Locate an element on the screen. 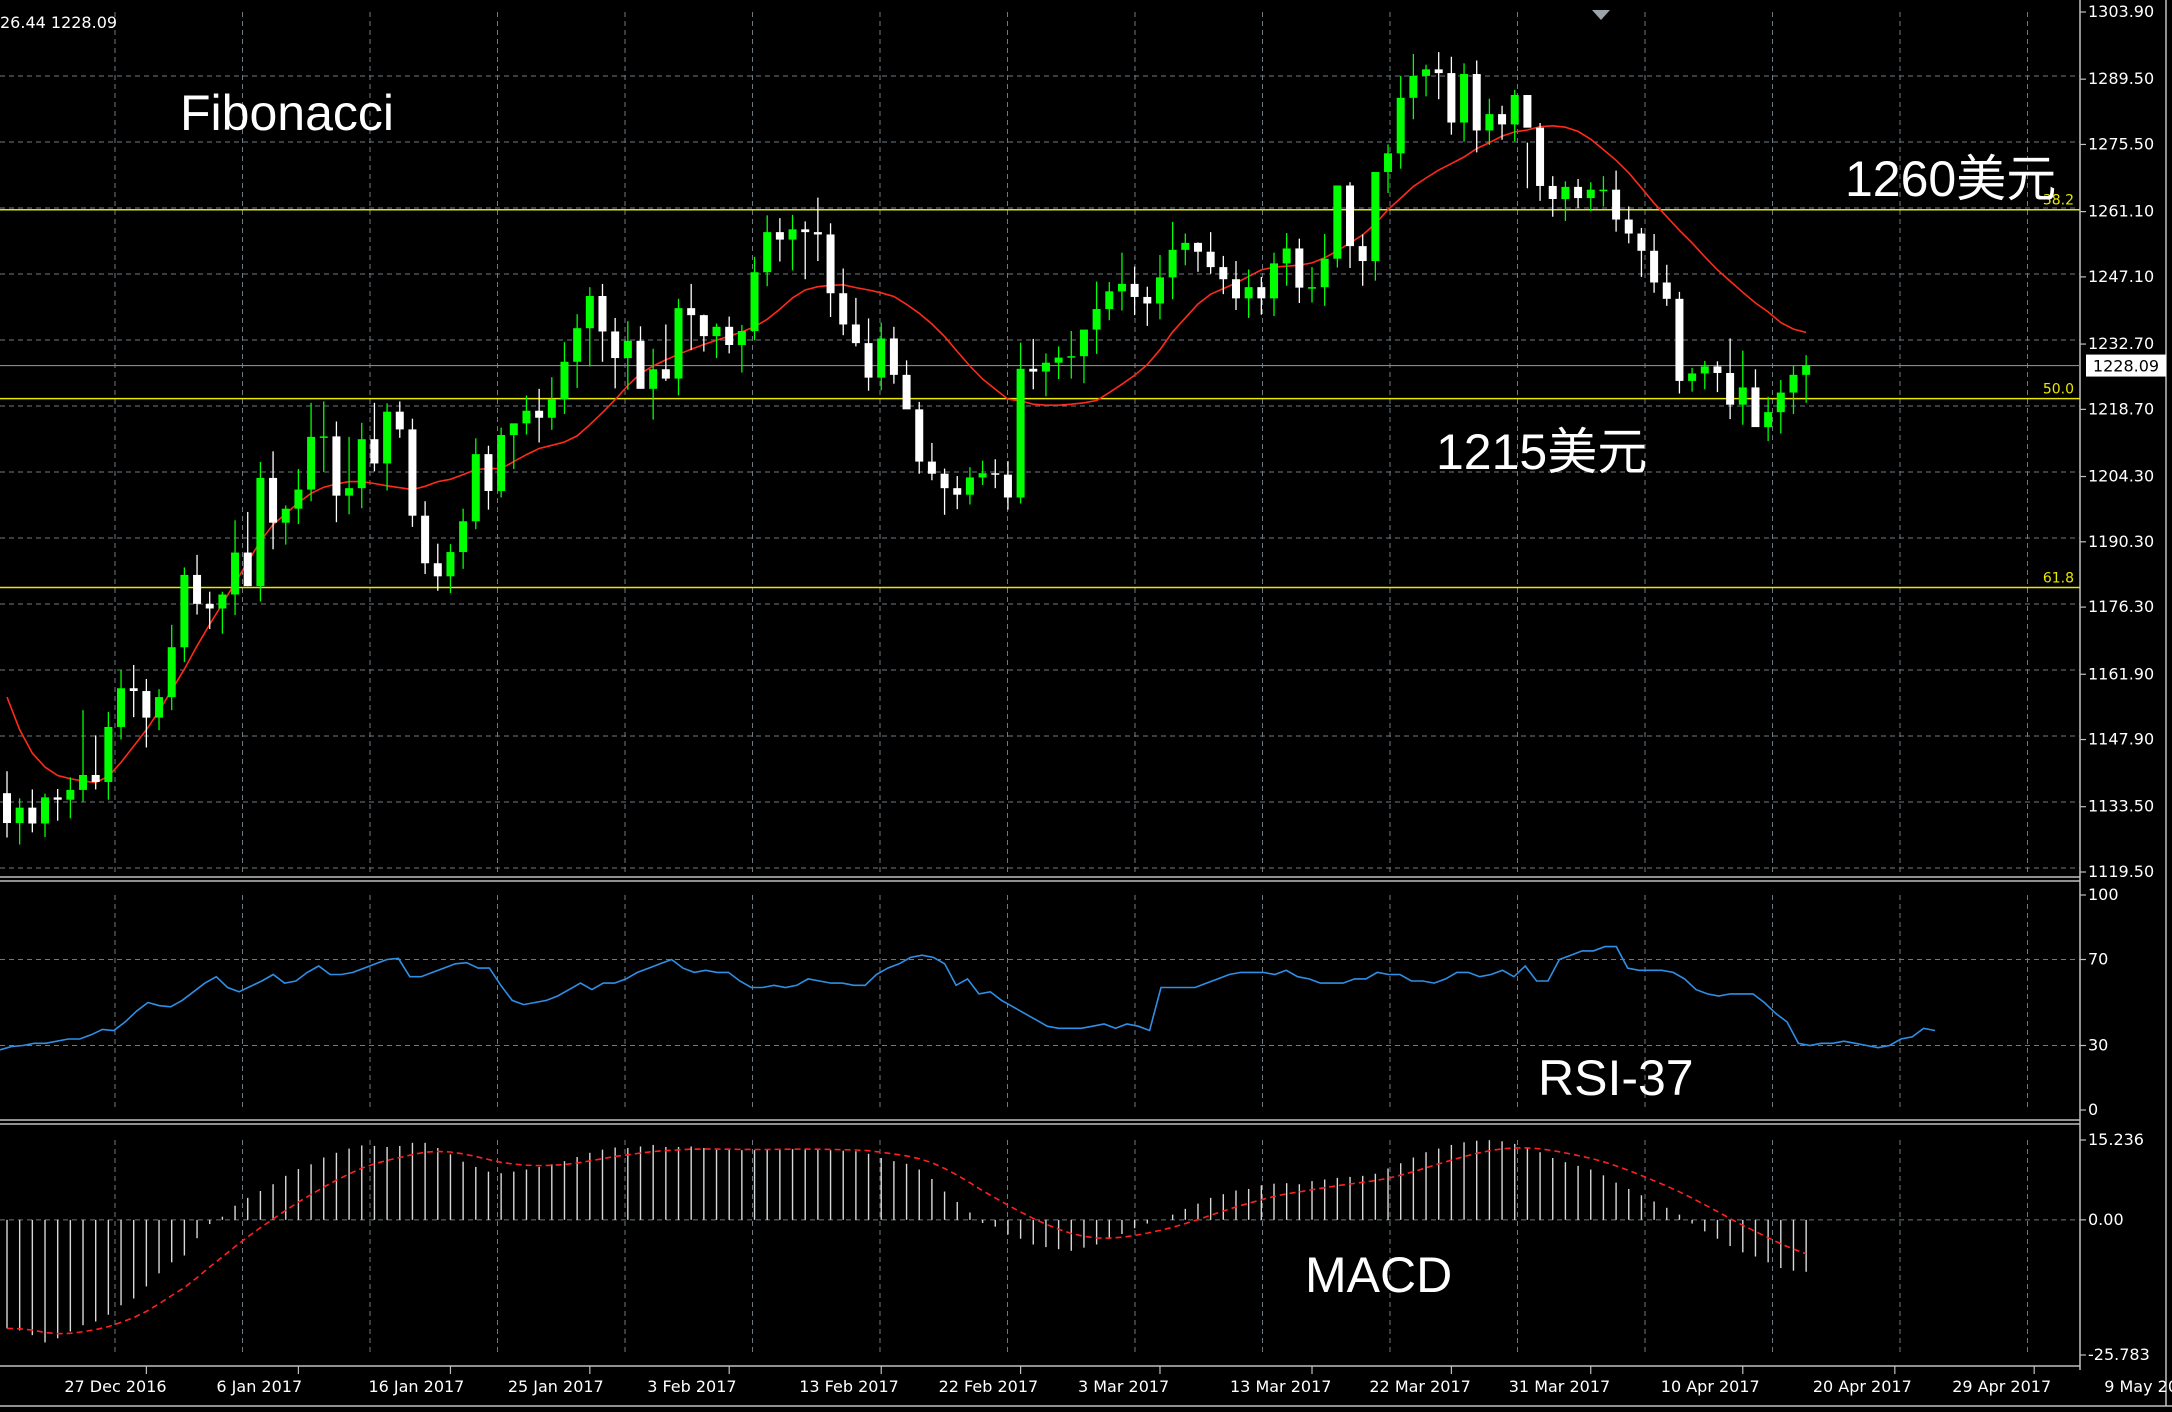  price-tick-label: 1218.70 is located at coordinates (2121, 408).